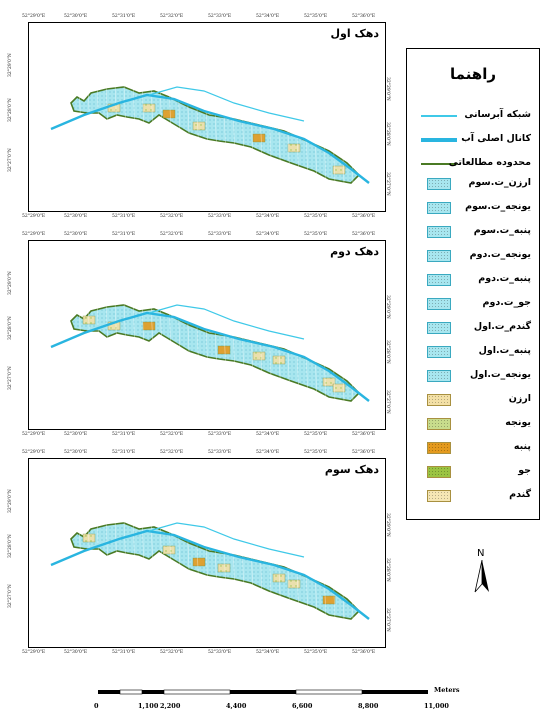 This screenshot has width=540, height=710. Describe the element at coordinates (477, 400) in the screenshot. I see `legend-item: ارزن` at that location.